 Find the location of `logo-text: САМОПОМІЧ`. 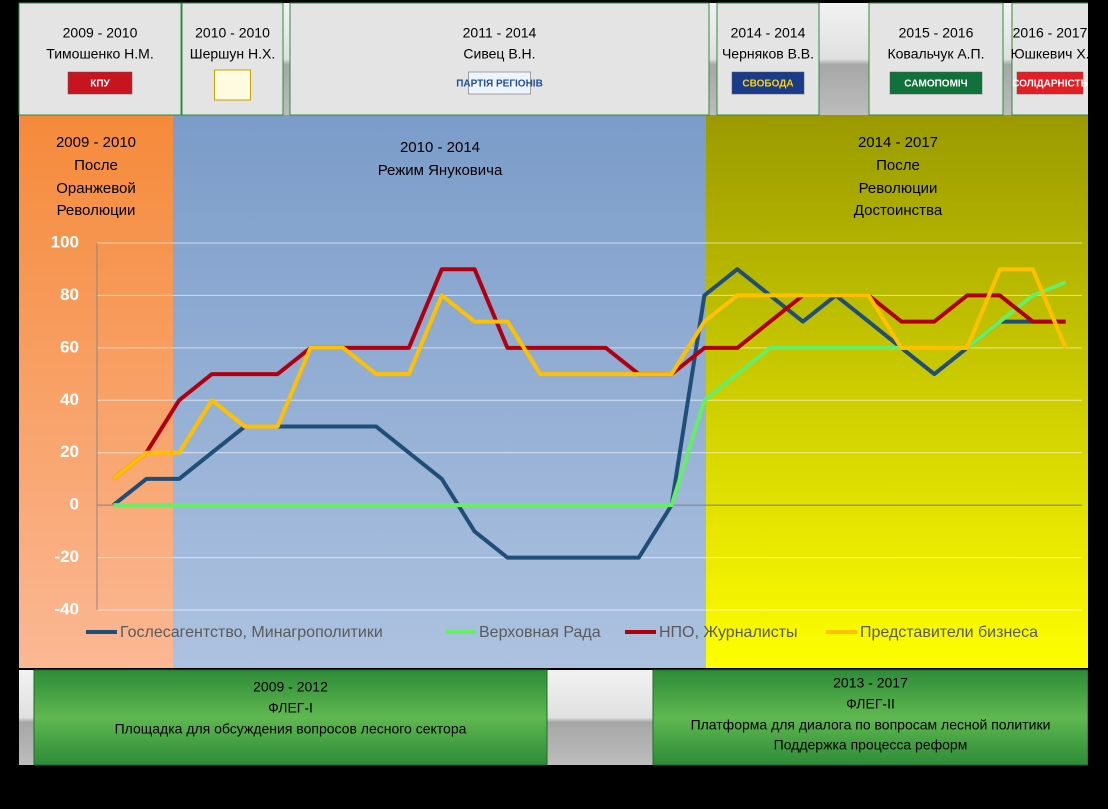

logo-text: САМОПОМІЧ is located at coordinates (935, 84).